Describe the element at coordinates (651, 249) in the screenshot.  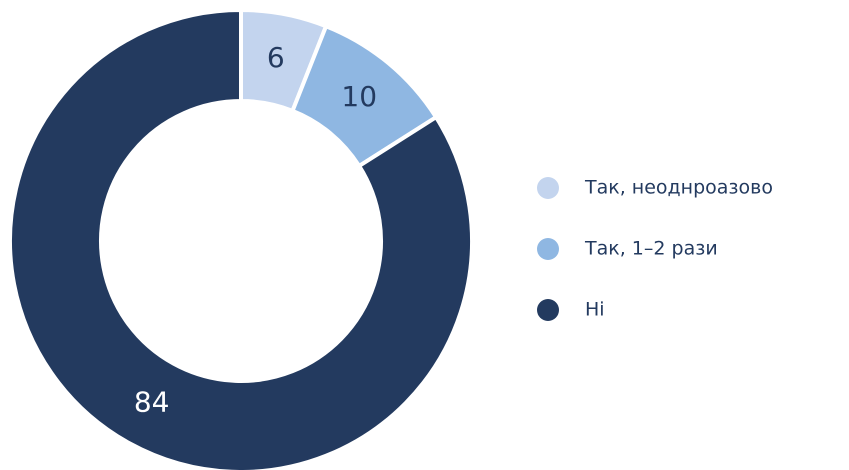
I see `legend-label: Так, 1–2 рази` at that location.